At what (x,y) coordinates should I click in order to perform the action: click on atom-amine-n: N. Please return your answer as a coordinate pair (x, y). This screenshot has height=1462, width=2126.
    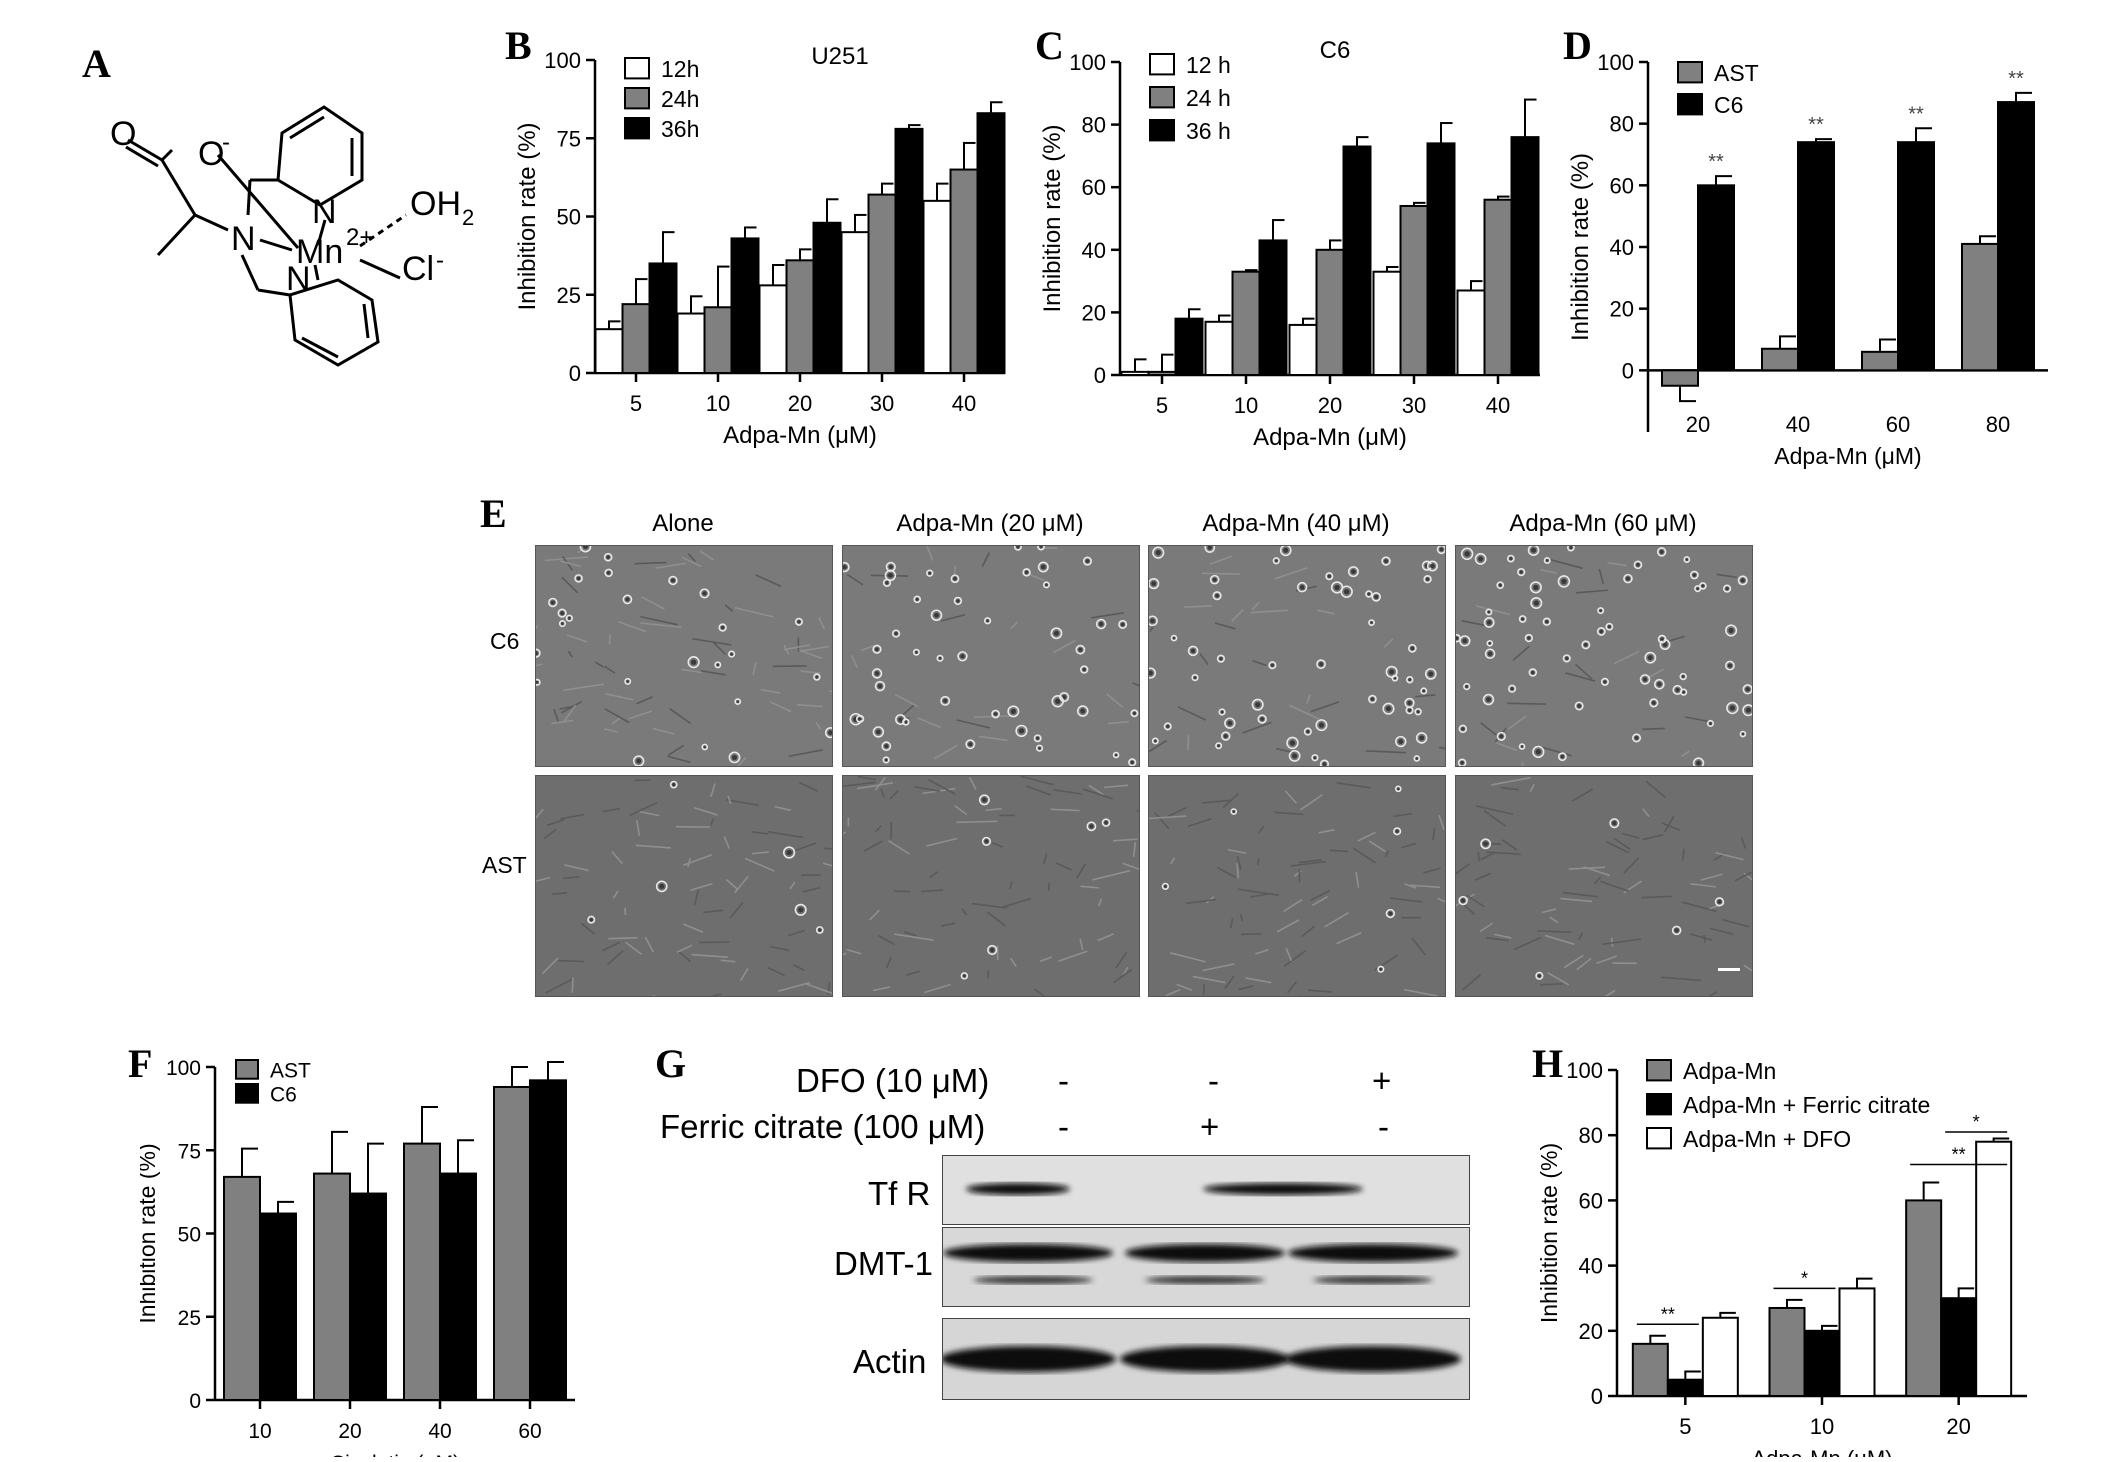
    Looking at the image, I should click on (243, 239).